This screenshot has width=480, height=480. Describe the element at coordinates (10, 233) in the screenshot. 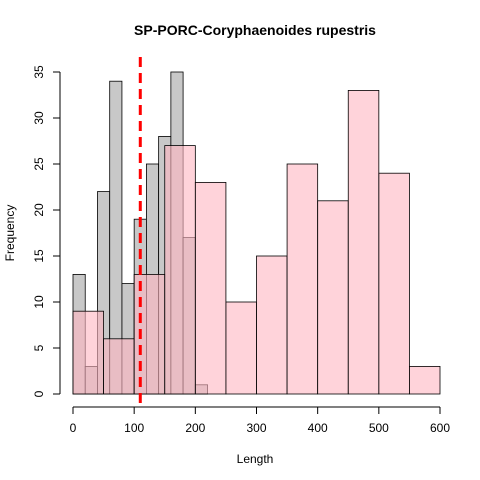

I see `y-axis-label: Frequency` at that location.